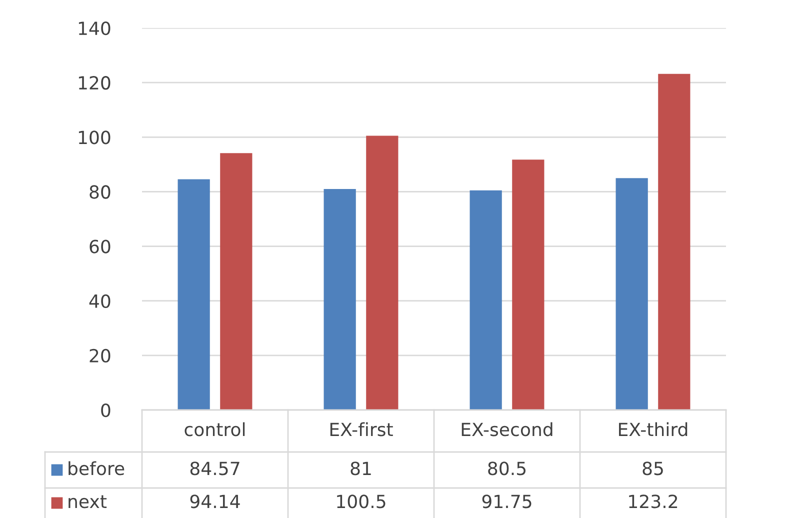 The width and height of the screenshot is (787, 518). I want to click on x-tick-label: EX-first, so click(361, 429).